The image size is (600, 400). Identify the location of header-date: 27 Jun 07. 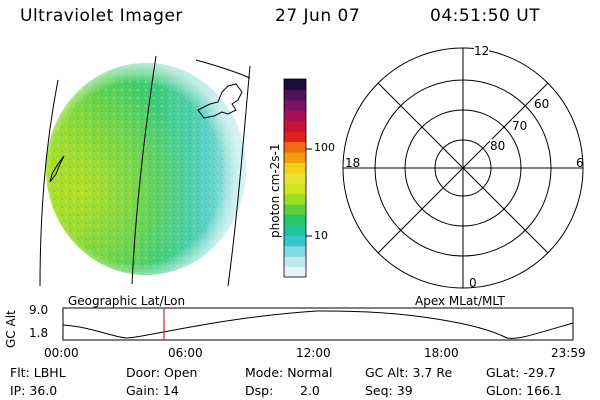
(318, 16).